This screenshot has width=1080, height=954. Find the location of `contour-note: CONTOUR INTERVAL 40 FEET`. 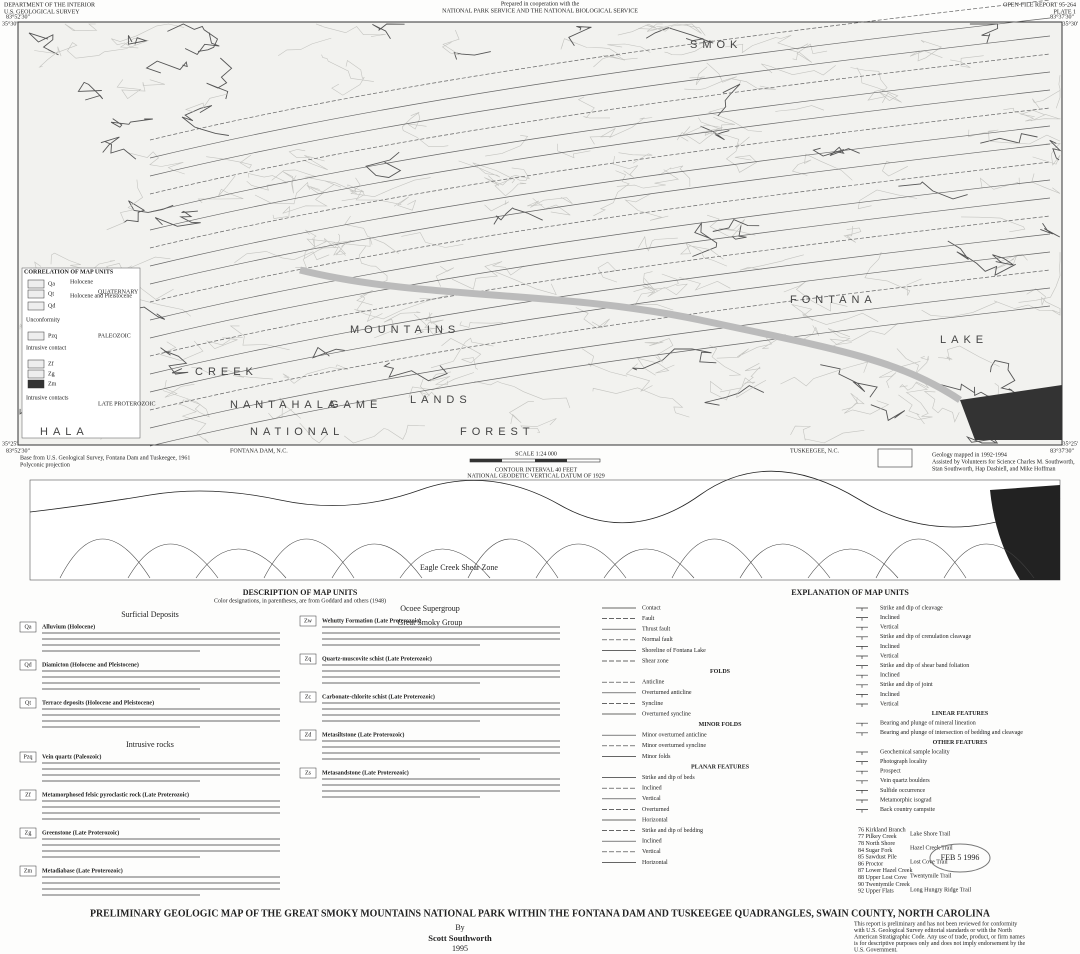

contour-note: CONTOUR INTERVAL 40 FEET is located at coordinates (536, 470).